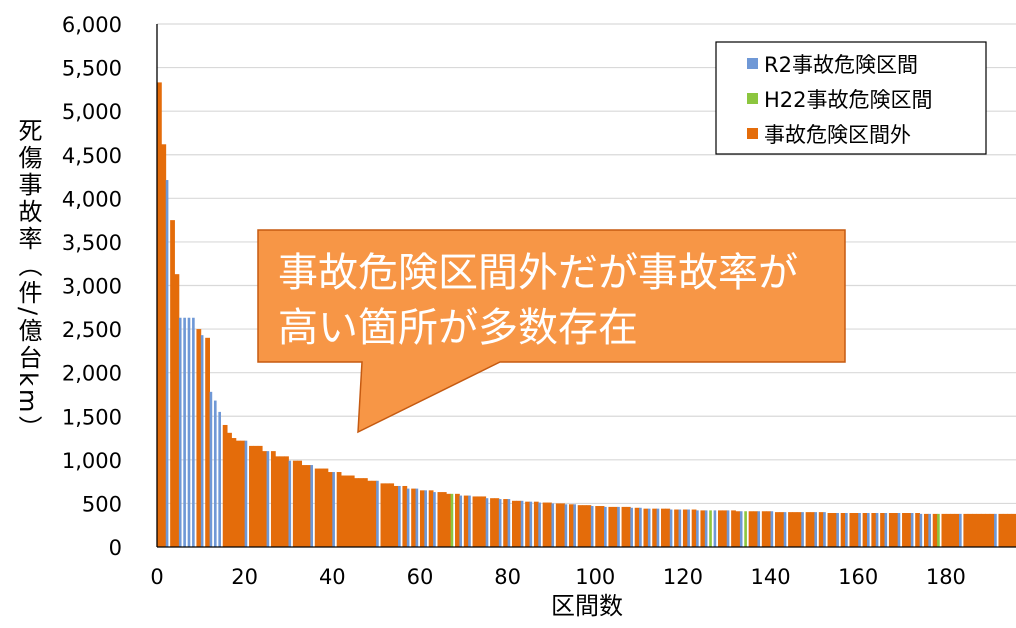 The image size is (1016, 628). What do you see at coordinates (771, 577) in the screenshot?
I see `x-tick-label: 140` at bounding box center [771, 577].